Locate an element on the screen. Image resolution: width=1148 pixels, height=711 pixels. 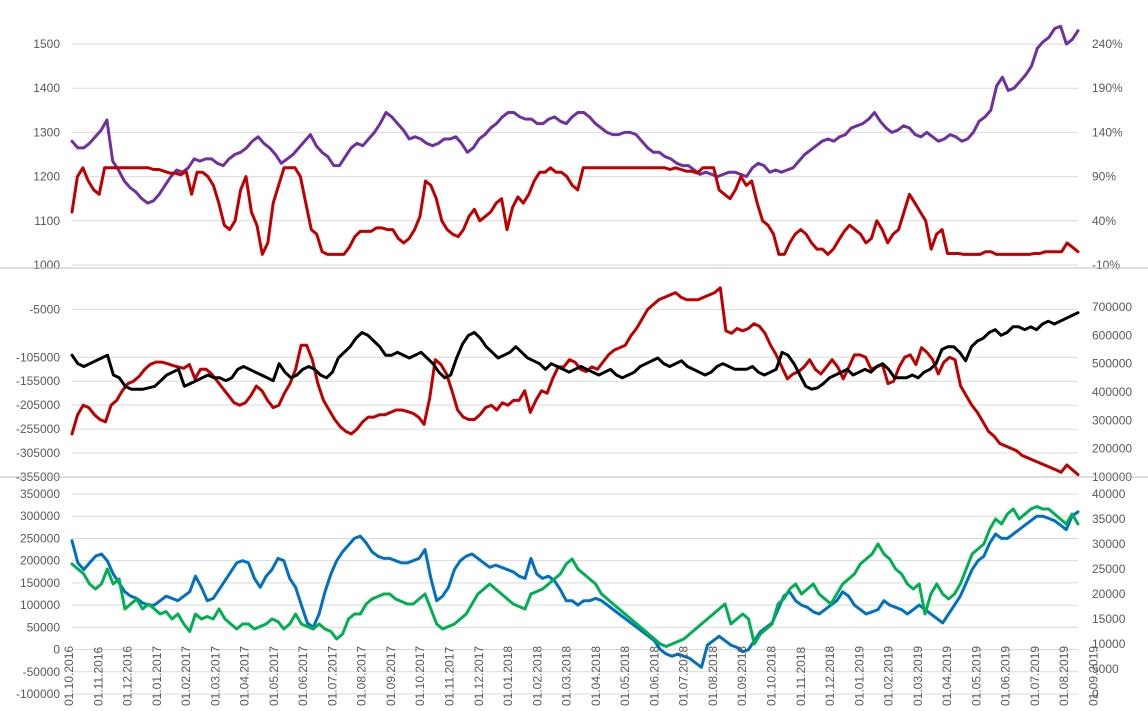
left-tick-label: 1300 is located at coordinates (46, 132).